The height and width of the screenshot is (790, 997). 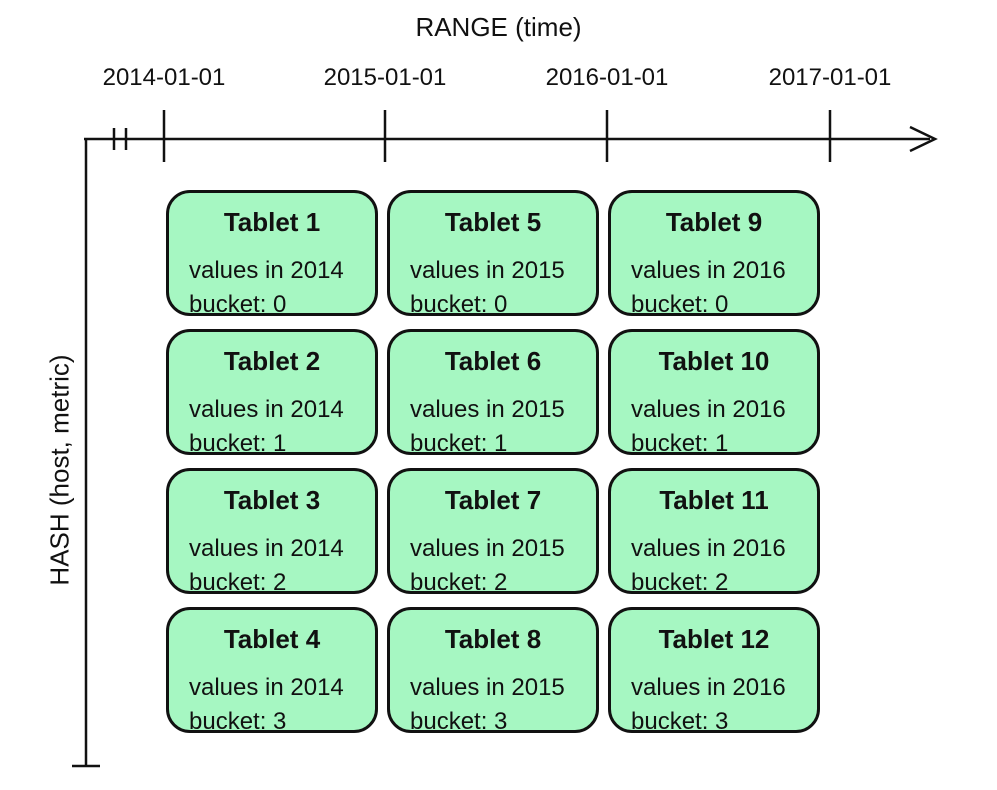 I want to click on tablet-name: Tablet 4, so click(x=272, y=639).